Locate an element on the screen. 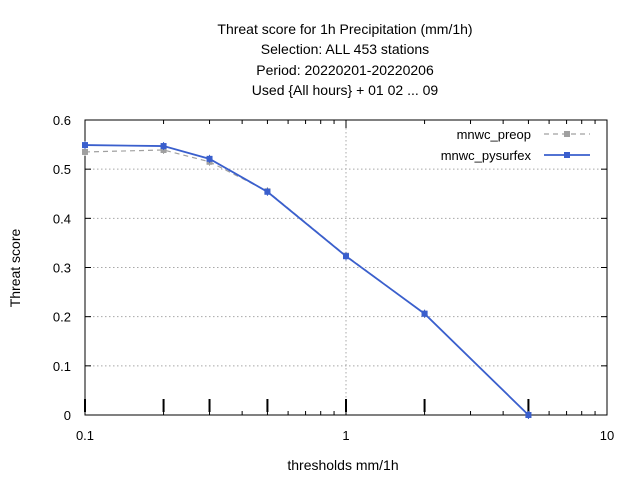  y-tick-label: 0.1 is located at coordinates (62, 366).